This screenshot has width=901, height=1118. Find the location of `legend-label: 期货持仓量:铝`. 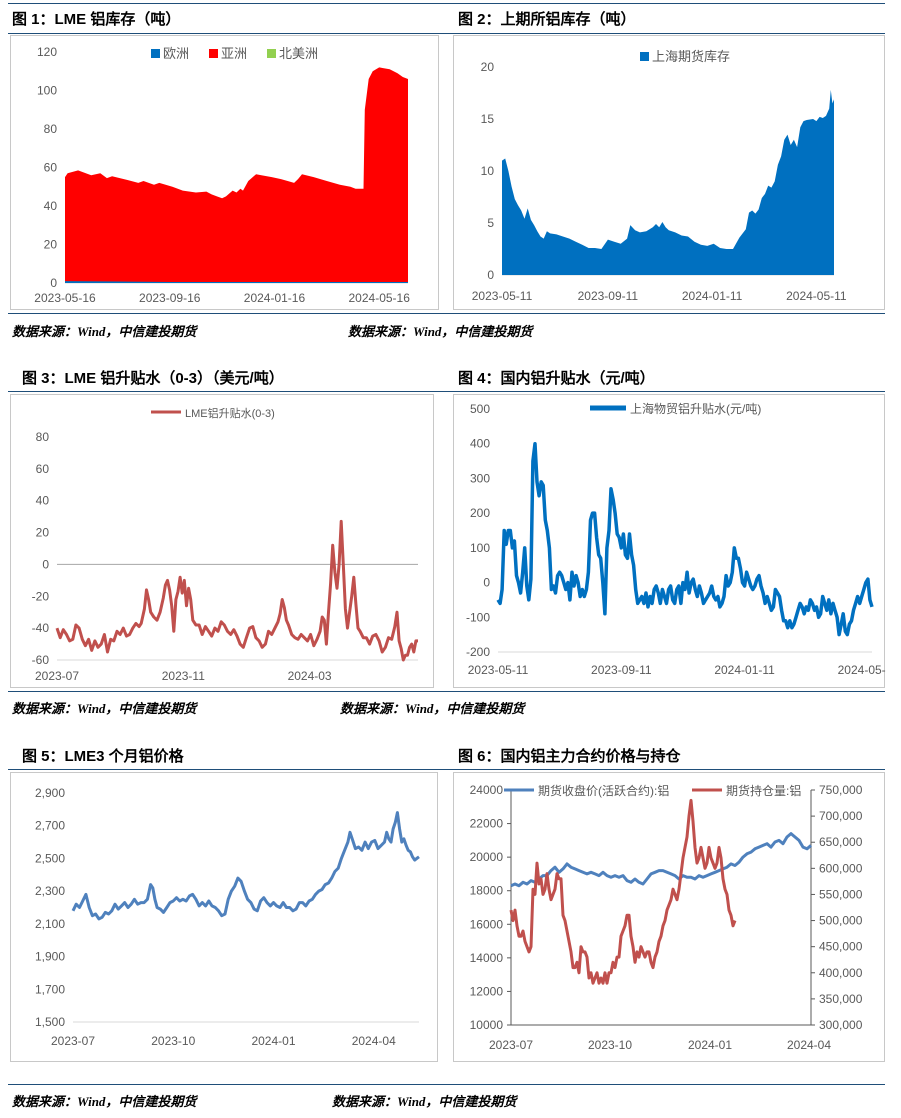

legend-label: 期货持仓量:铝 is located at coordinates (763, 790).